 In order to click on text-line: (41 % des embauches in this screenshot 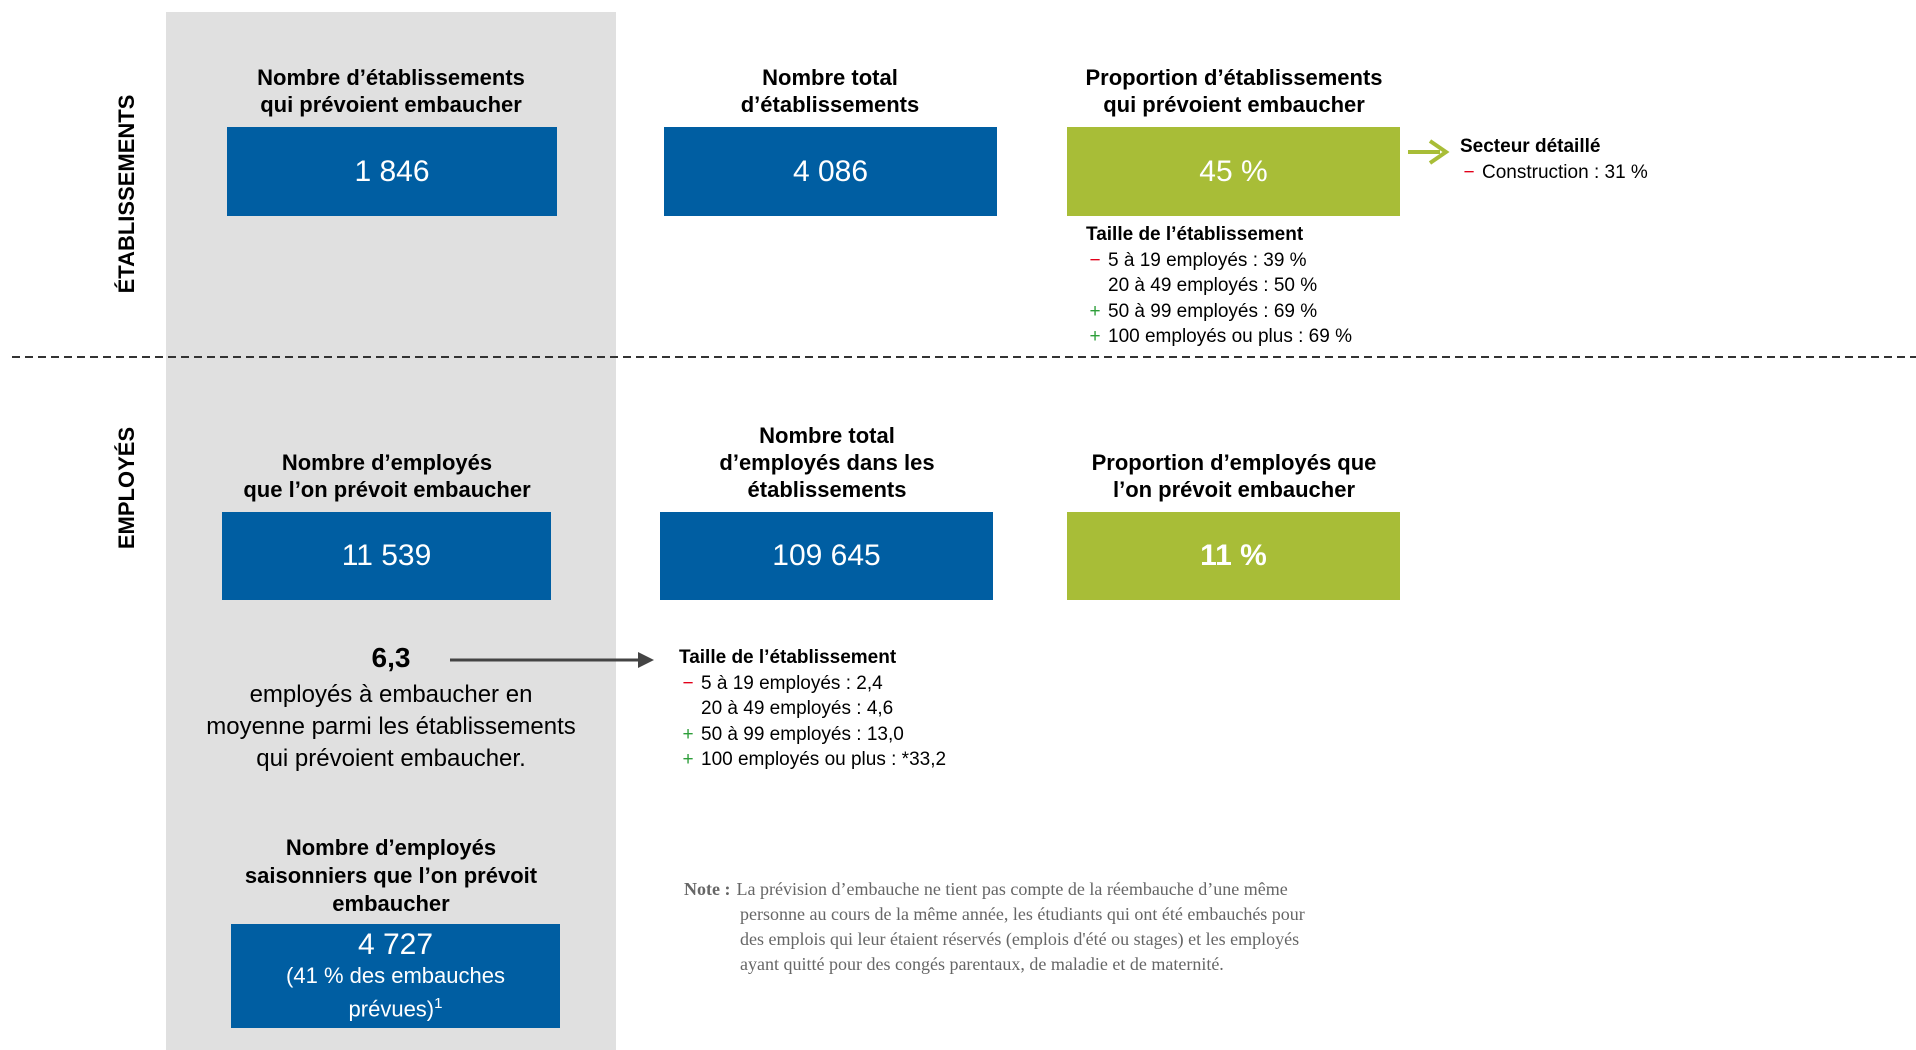, I will do `click(395, 976)`.